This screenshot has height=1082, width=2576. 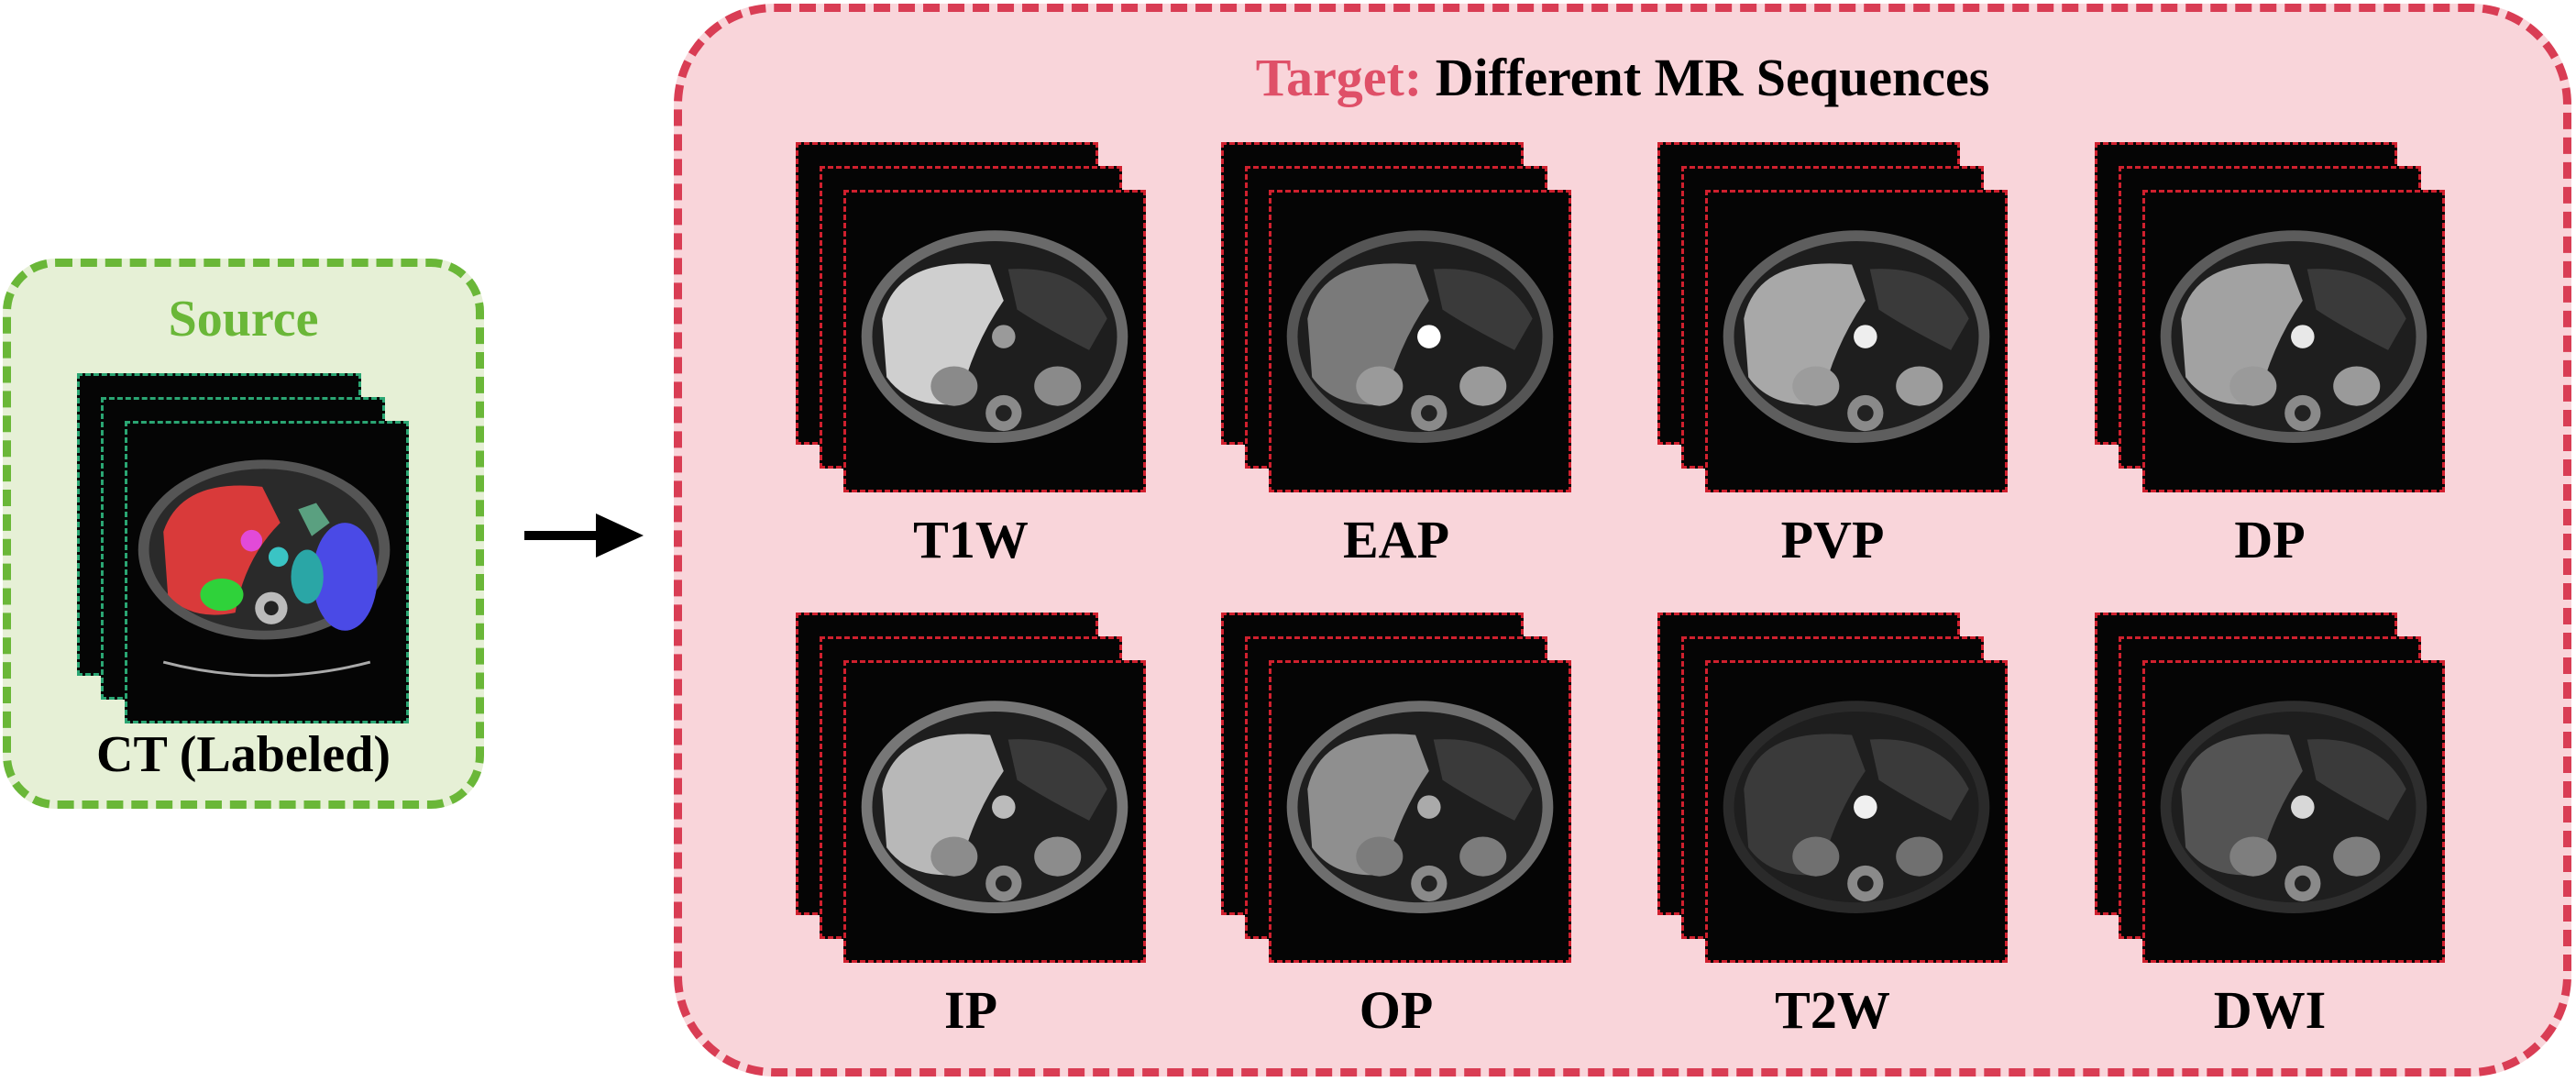 I want to click on ip-mr-image, so click(x=994, y=811).